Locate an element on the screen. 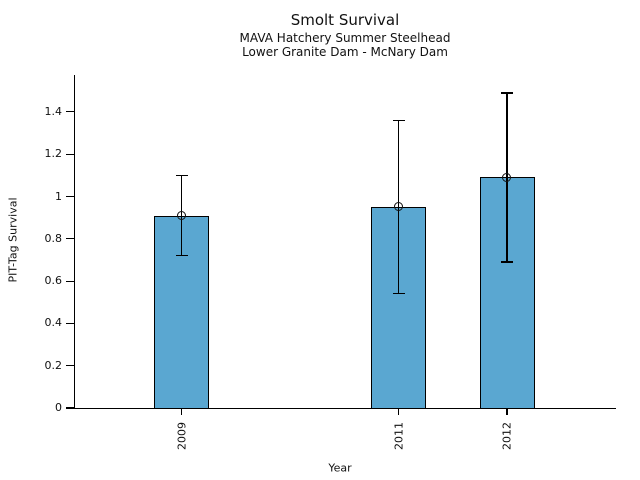 The height and width of the screenshot is (480, 640). x-tick-label: 2009 is located at coordinates (181, 436).